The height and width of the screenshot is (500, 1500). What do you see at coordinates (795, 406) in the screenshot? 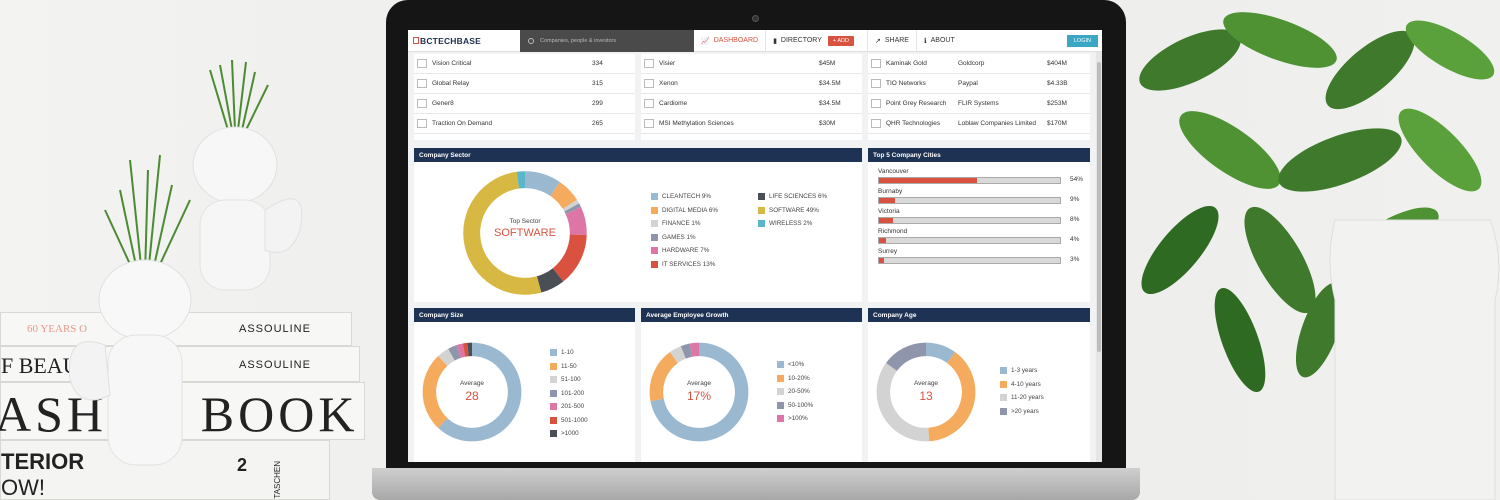
I see `legend-item: 50-100%` at bounding box center [795, 406].